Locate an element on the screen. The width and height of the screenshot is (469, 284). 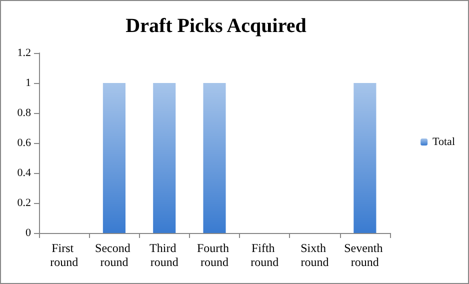
y-tick-label: 0.4 is located at coordinates (24, 173).